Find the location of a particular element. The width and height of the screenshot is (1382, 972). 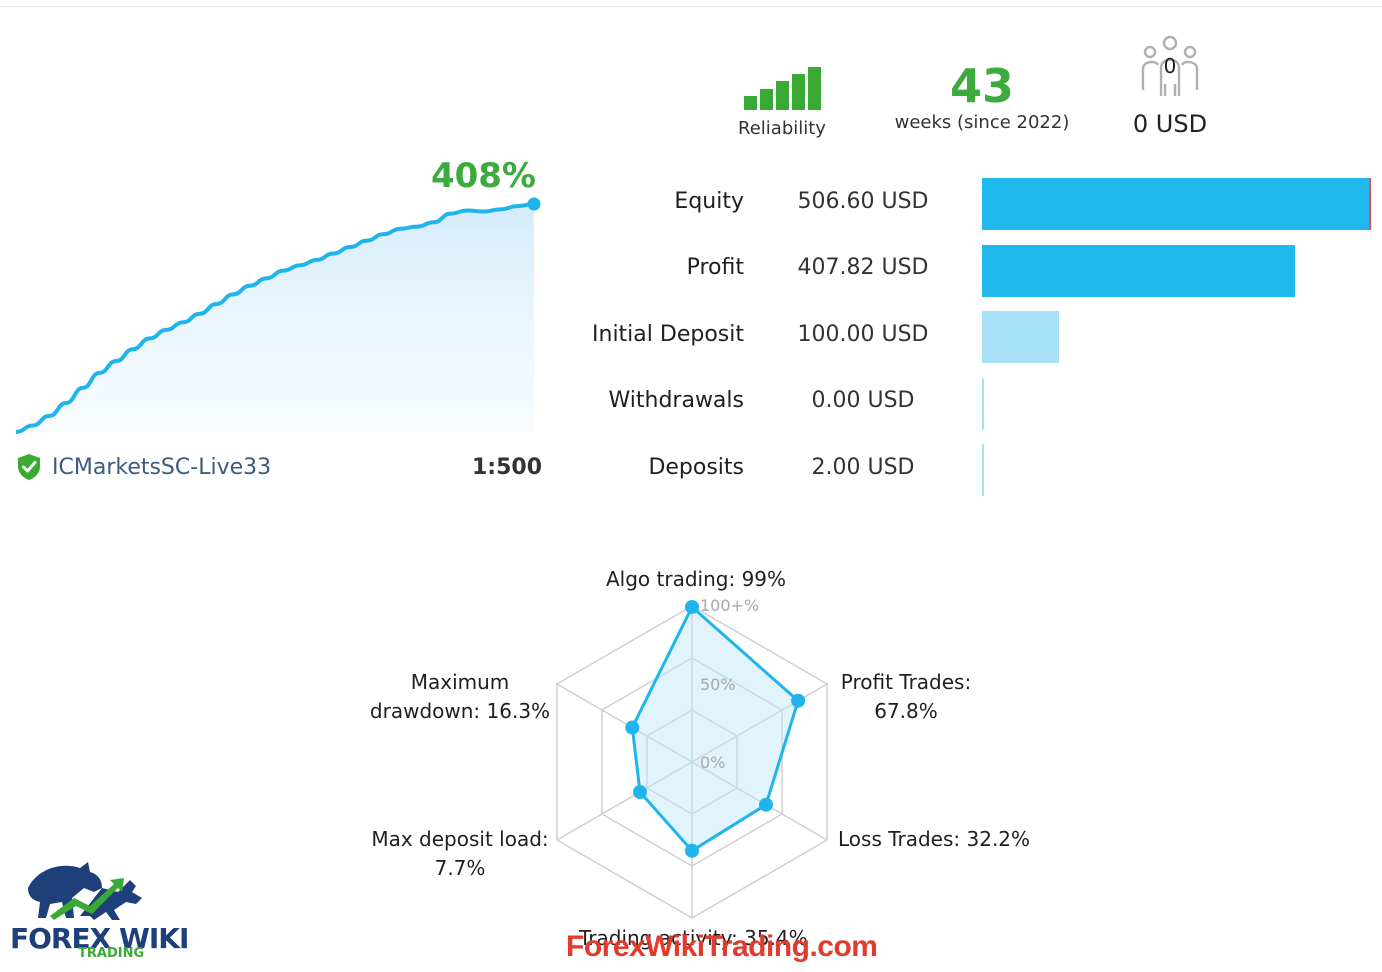

profit-label: Profit is located at coordinates (715, 267).